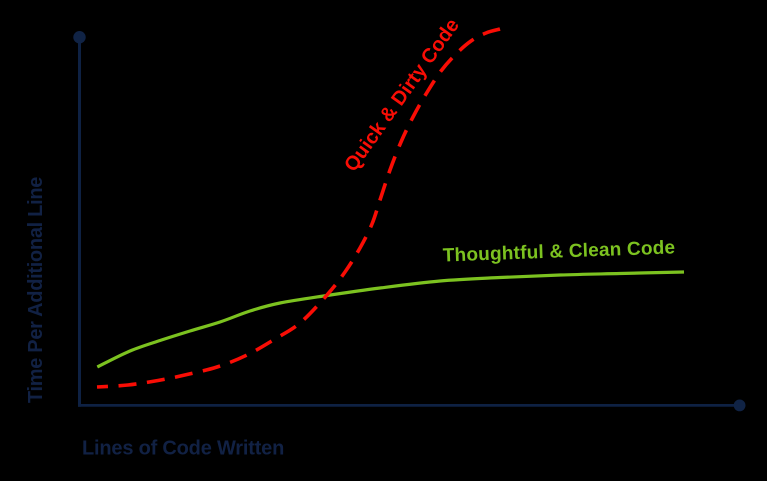 The height and width of the screenshot is (481, 767). Describe the element at coordinates (36, 290) in the screenshot. I see `svg-text: Time Per Additional Line` at that location.